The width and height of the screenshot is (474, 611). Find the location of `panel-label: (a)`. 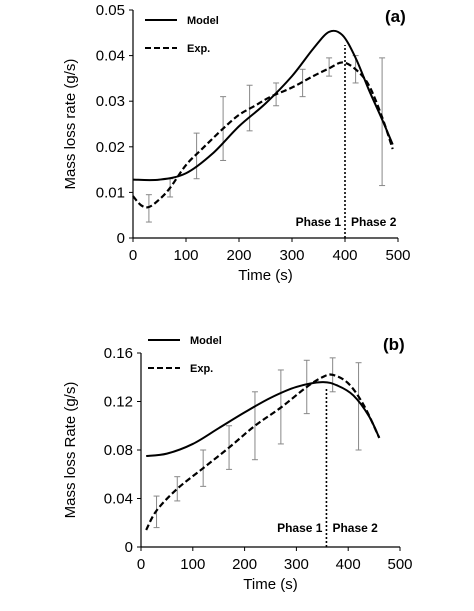

panel-label: (a) is located at coordinates (395, 16).